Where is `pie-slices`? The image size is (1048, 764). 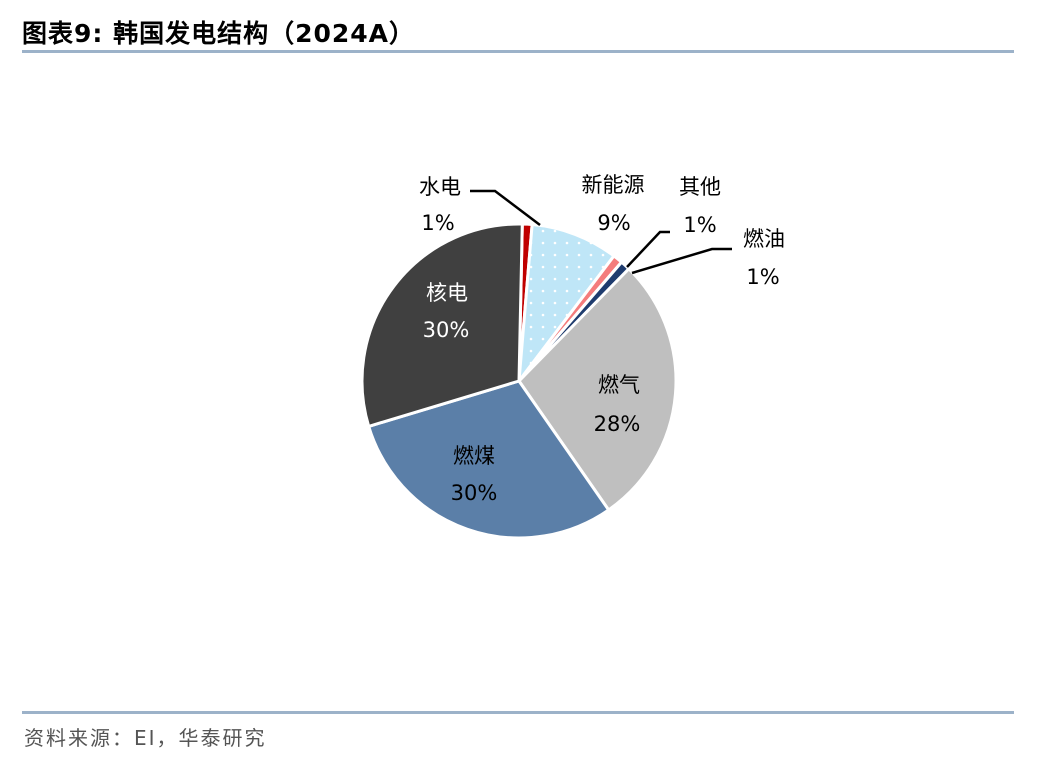 pie-slices is located at coordinates (519, 381).